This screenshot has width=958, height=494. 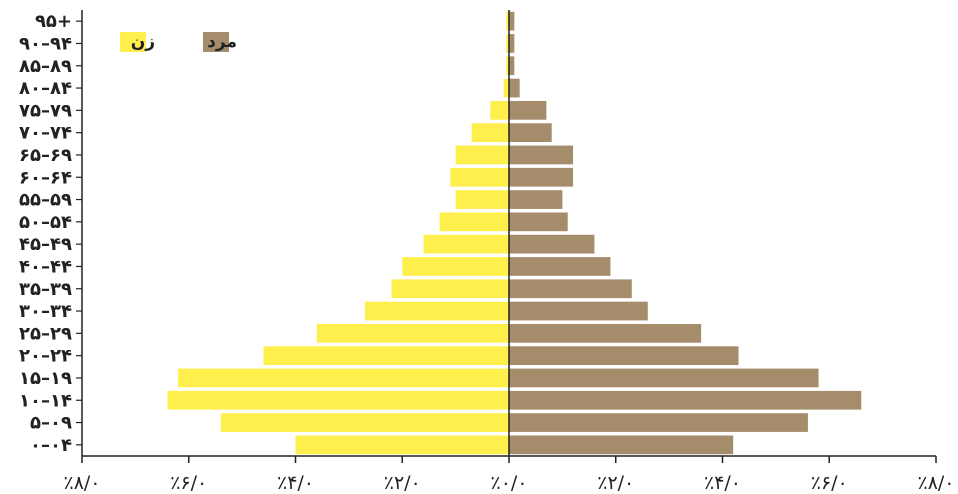 I want to click on y-tick-label-10: ۵۰–۵۴, so click(x=45, y=222).